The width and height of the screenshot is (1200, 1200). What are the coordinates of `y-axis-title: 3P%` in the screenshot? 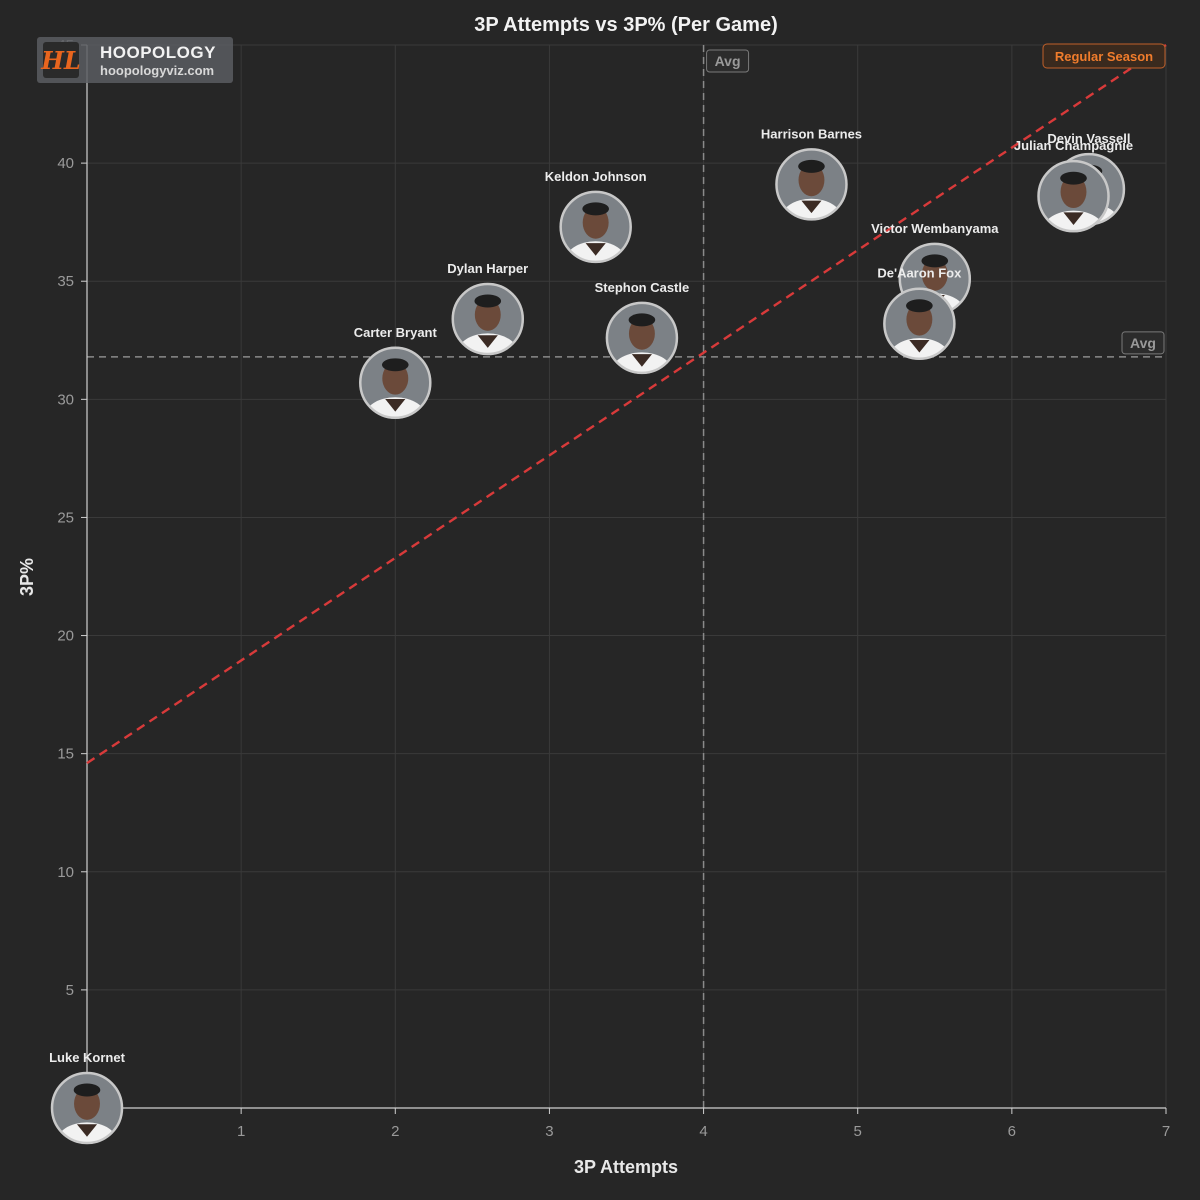 It's located at (27, 577).